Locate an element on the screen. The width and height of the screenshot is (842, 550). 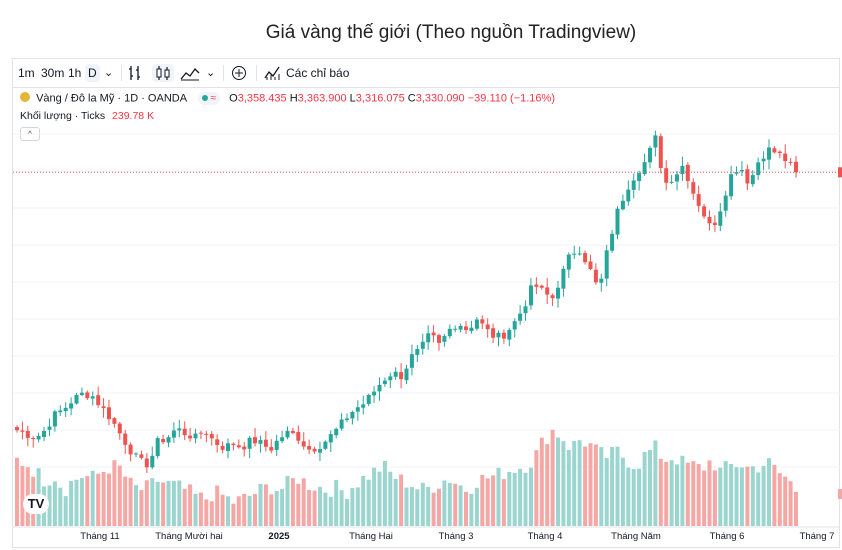
candles-icon is located at coordinates (163, 73).